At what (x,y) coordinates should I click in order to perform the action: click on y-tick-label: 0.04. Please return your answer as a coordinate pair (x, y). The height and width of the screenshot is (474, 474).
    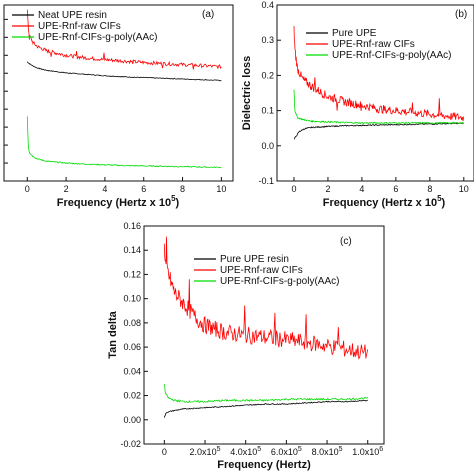
    Looking at the image, I should click on (132, 371).